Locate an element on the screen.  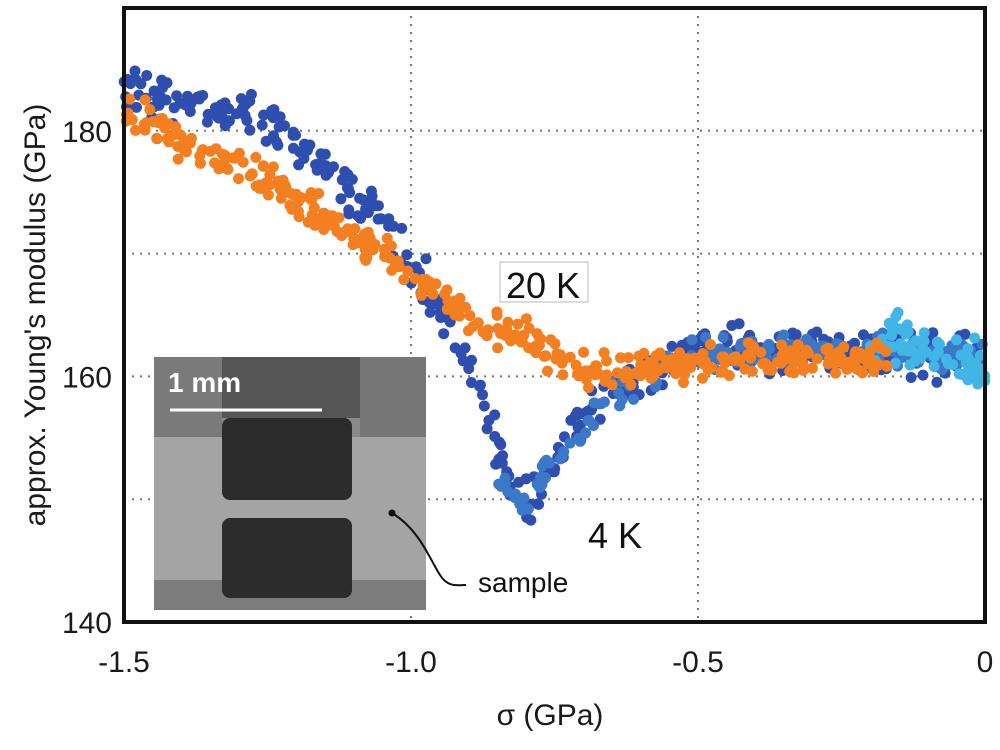
sample-pointer-line is located at coordinates (429, 549).